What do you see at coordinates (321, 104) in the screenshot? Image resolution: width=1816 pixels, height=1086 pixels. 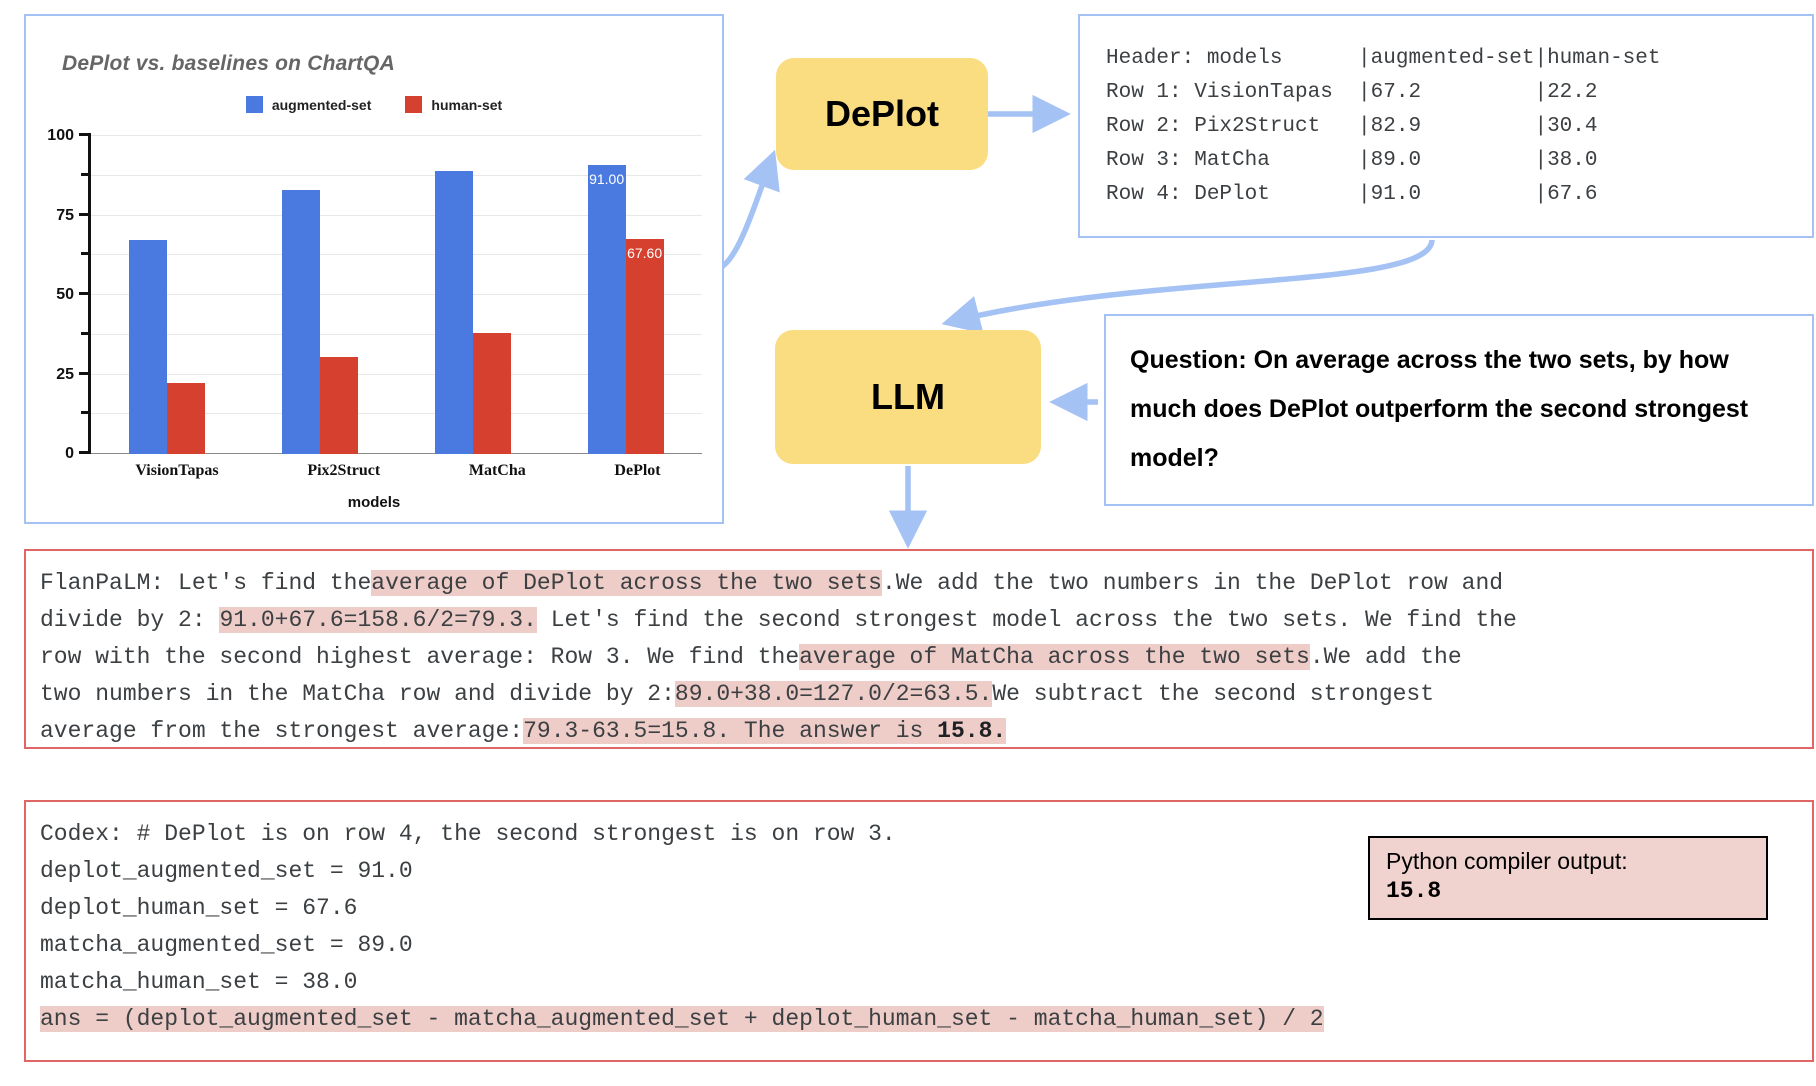 I see `legend-label-augmented-set: augmented-set` at bounding box center [321, 104].